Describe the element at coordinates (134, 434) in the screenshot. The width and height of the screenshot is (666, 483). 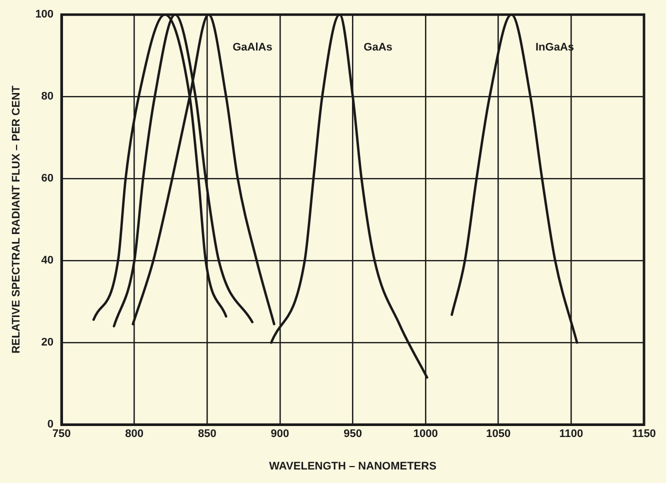
I see `x-tick-label: 800` at that location.